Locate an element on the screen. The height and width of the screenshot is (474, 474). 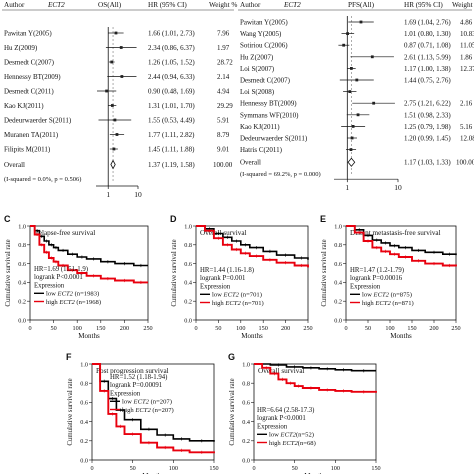
legend-entry: low ECT2 (n=207) is located at coordinates (147, 402).